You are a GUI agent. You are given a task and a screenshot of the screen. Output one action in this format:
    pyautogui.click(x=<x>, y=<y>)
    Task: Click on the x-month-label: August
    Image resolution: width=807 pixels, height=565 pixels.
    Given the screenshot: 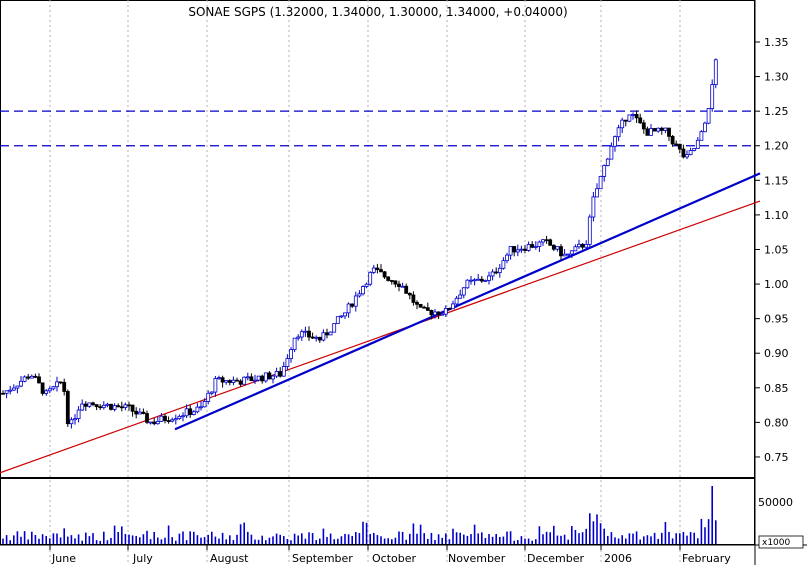 What is the action you would take?
    pyautogui.click(x=229, y=558)
    